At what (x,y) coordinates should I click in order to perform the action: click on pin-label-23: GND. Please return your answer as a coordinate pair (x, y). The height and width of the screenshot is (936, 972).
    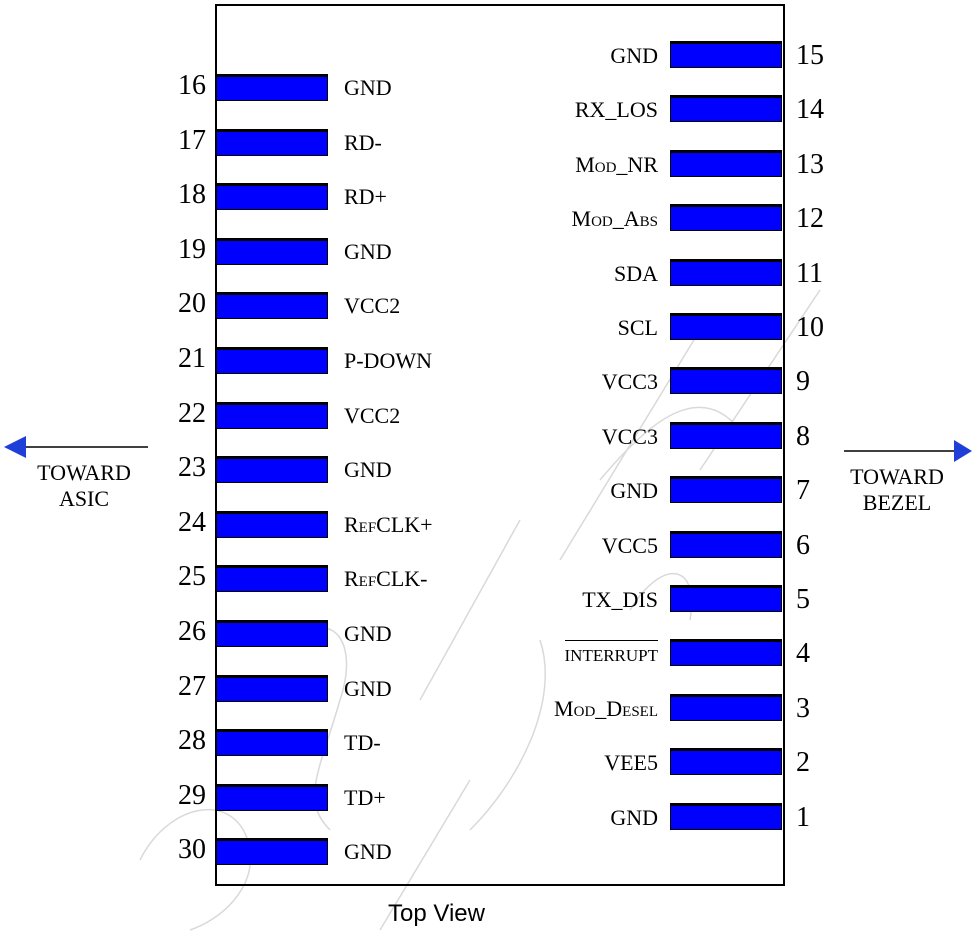
    Looking at the image, I should click on (368, 469).